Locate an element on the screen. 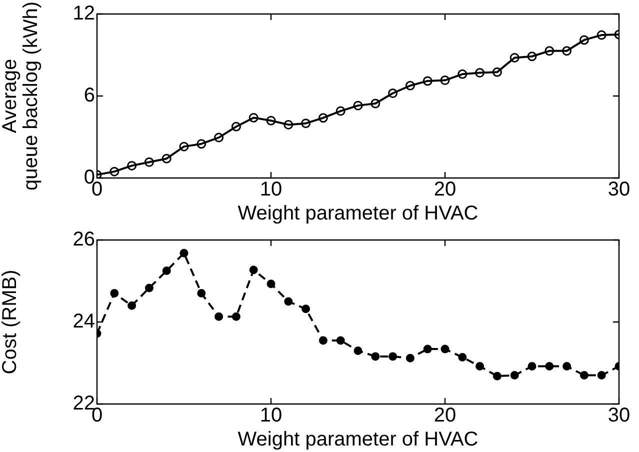 The height and width of the screenshot is (452, 639). y-tick-label: 24 is located at coordinates (83, 321).